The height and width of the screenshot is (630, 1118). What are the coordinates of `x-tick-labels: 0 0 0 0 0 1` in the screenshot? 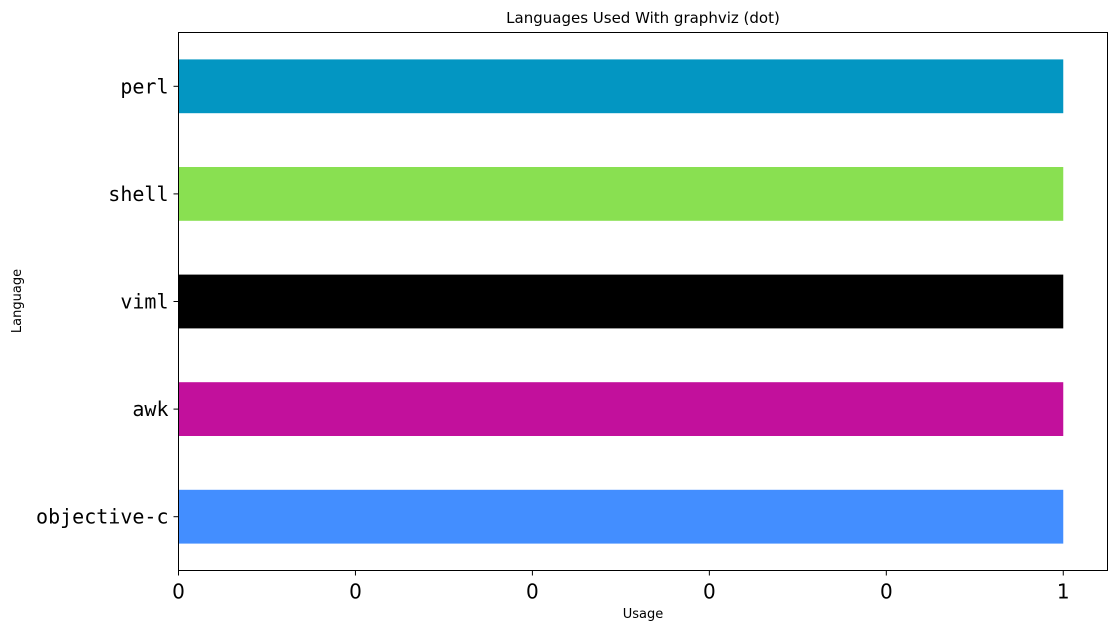 It's located at (621, 587).